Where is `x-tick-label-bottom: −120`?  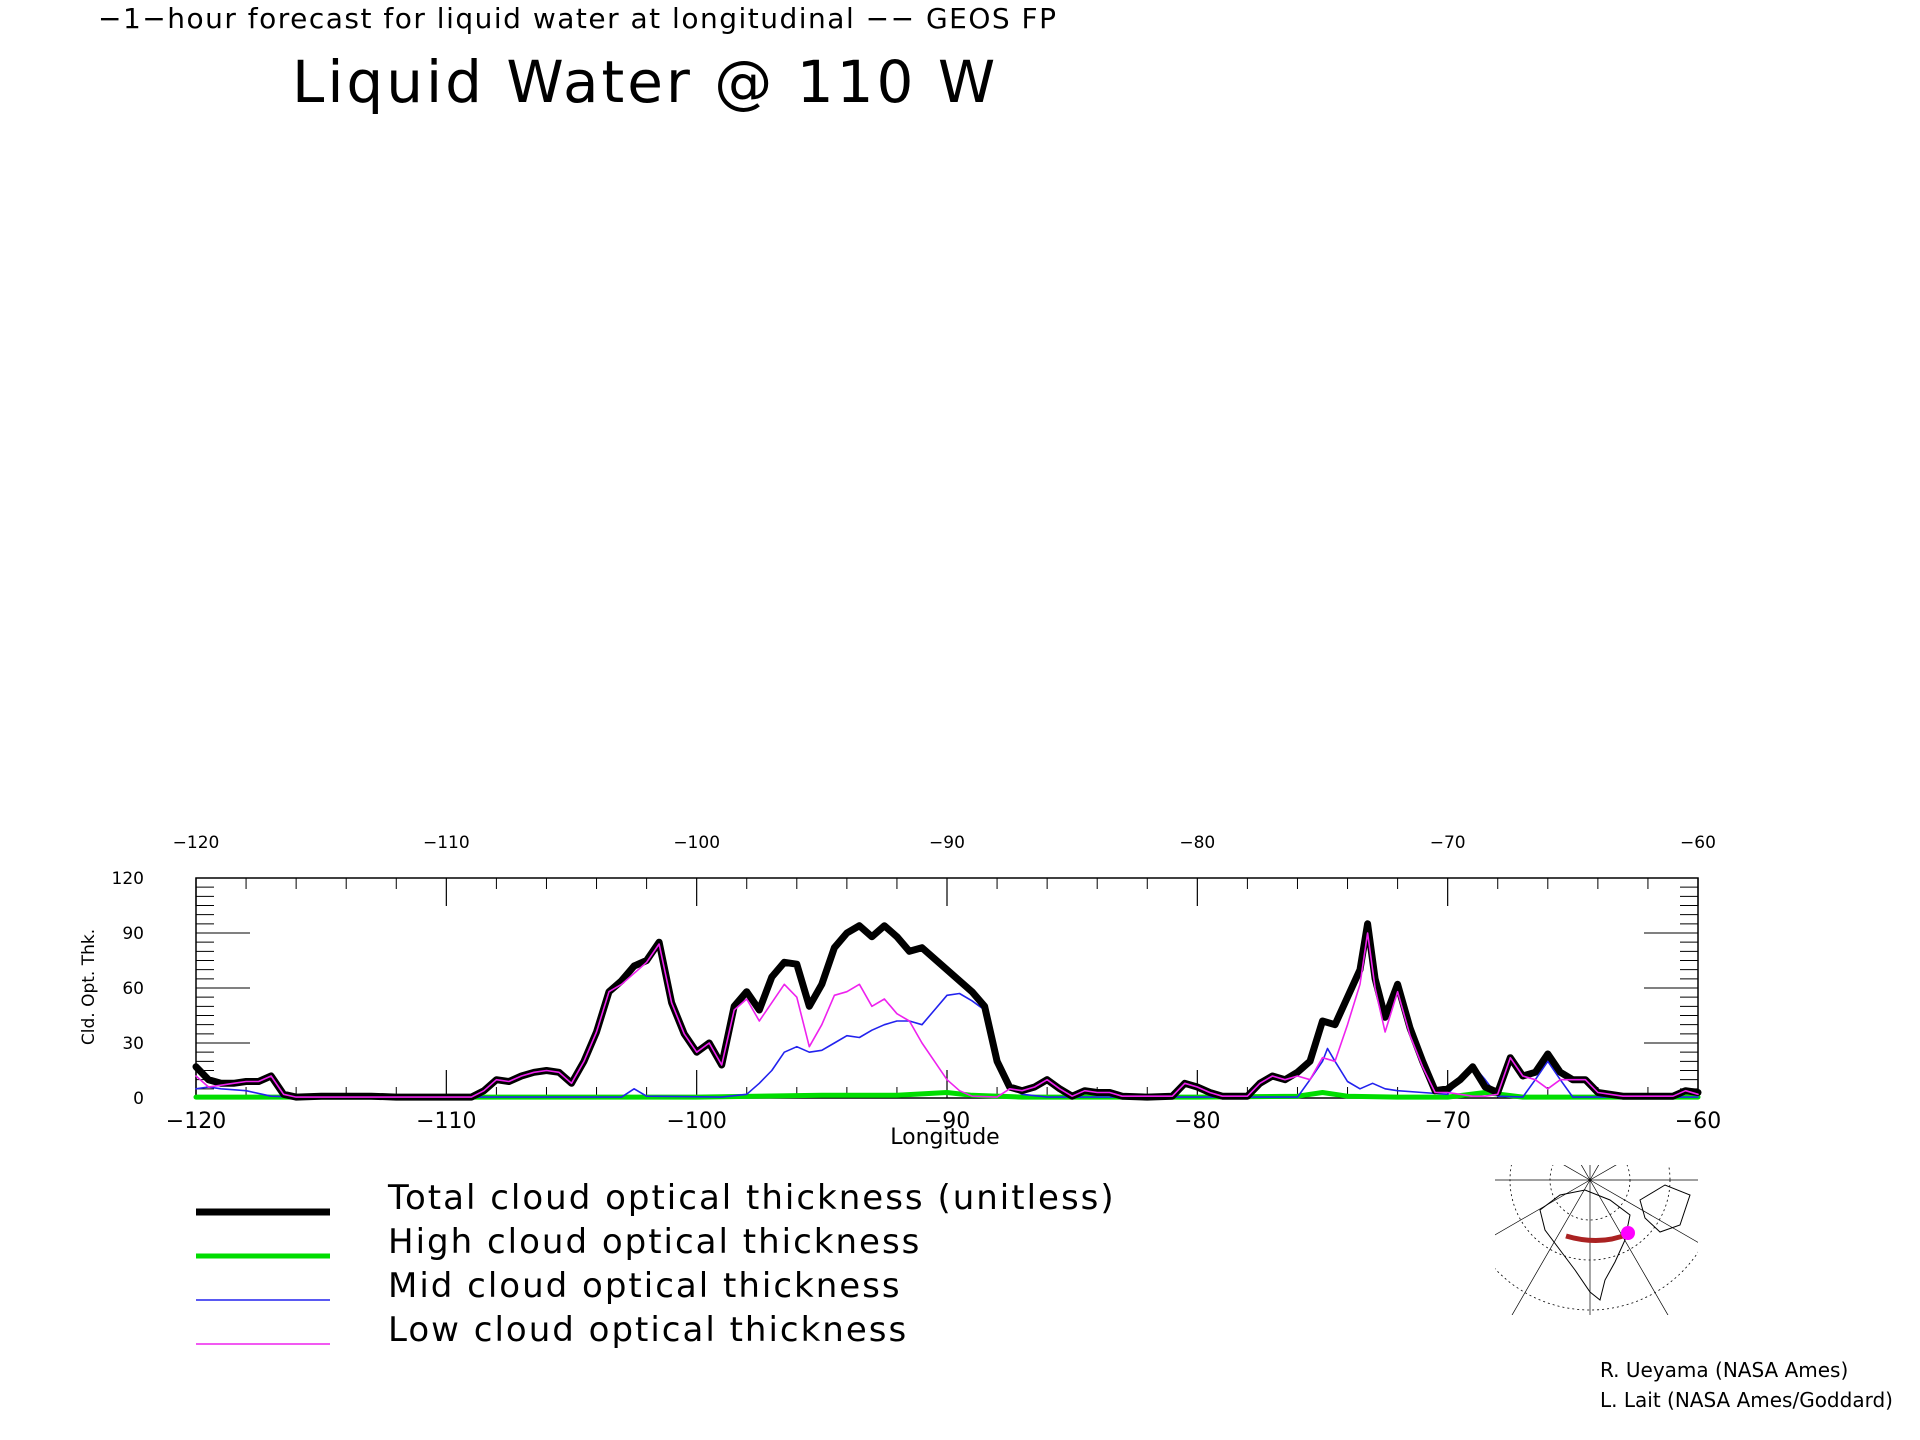
x-tick-label-bottom: −120 is located at coordinates (196, 1121).